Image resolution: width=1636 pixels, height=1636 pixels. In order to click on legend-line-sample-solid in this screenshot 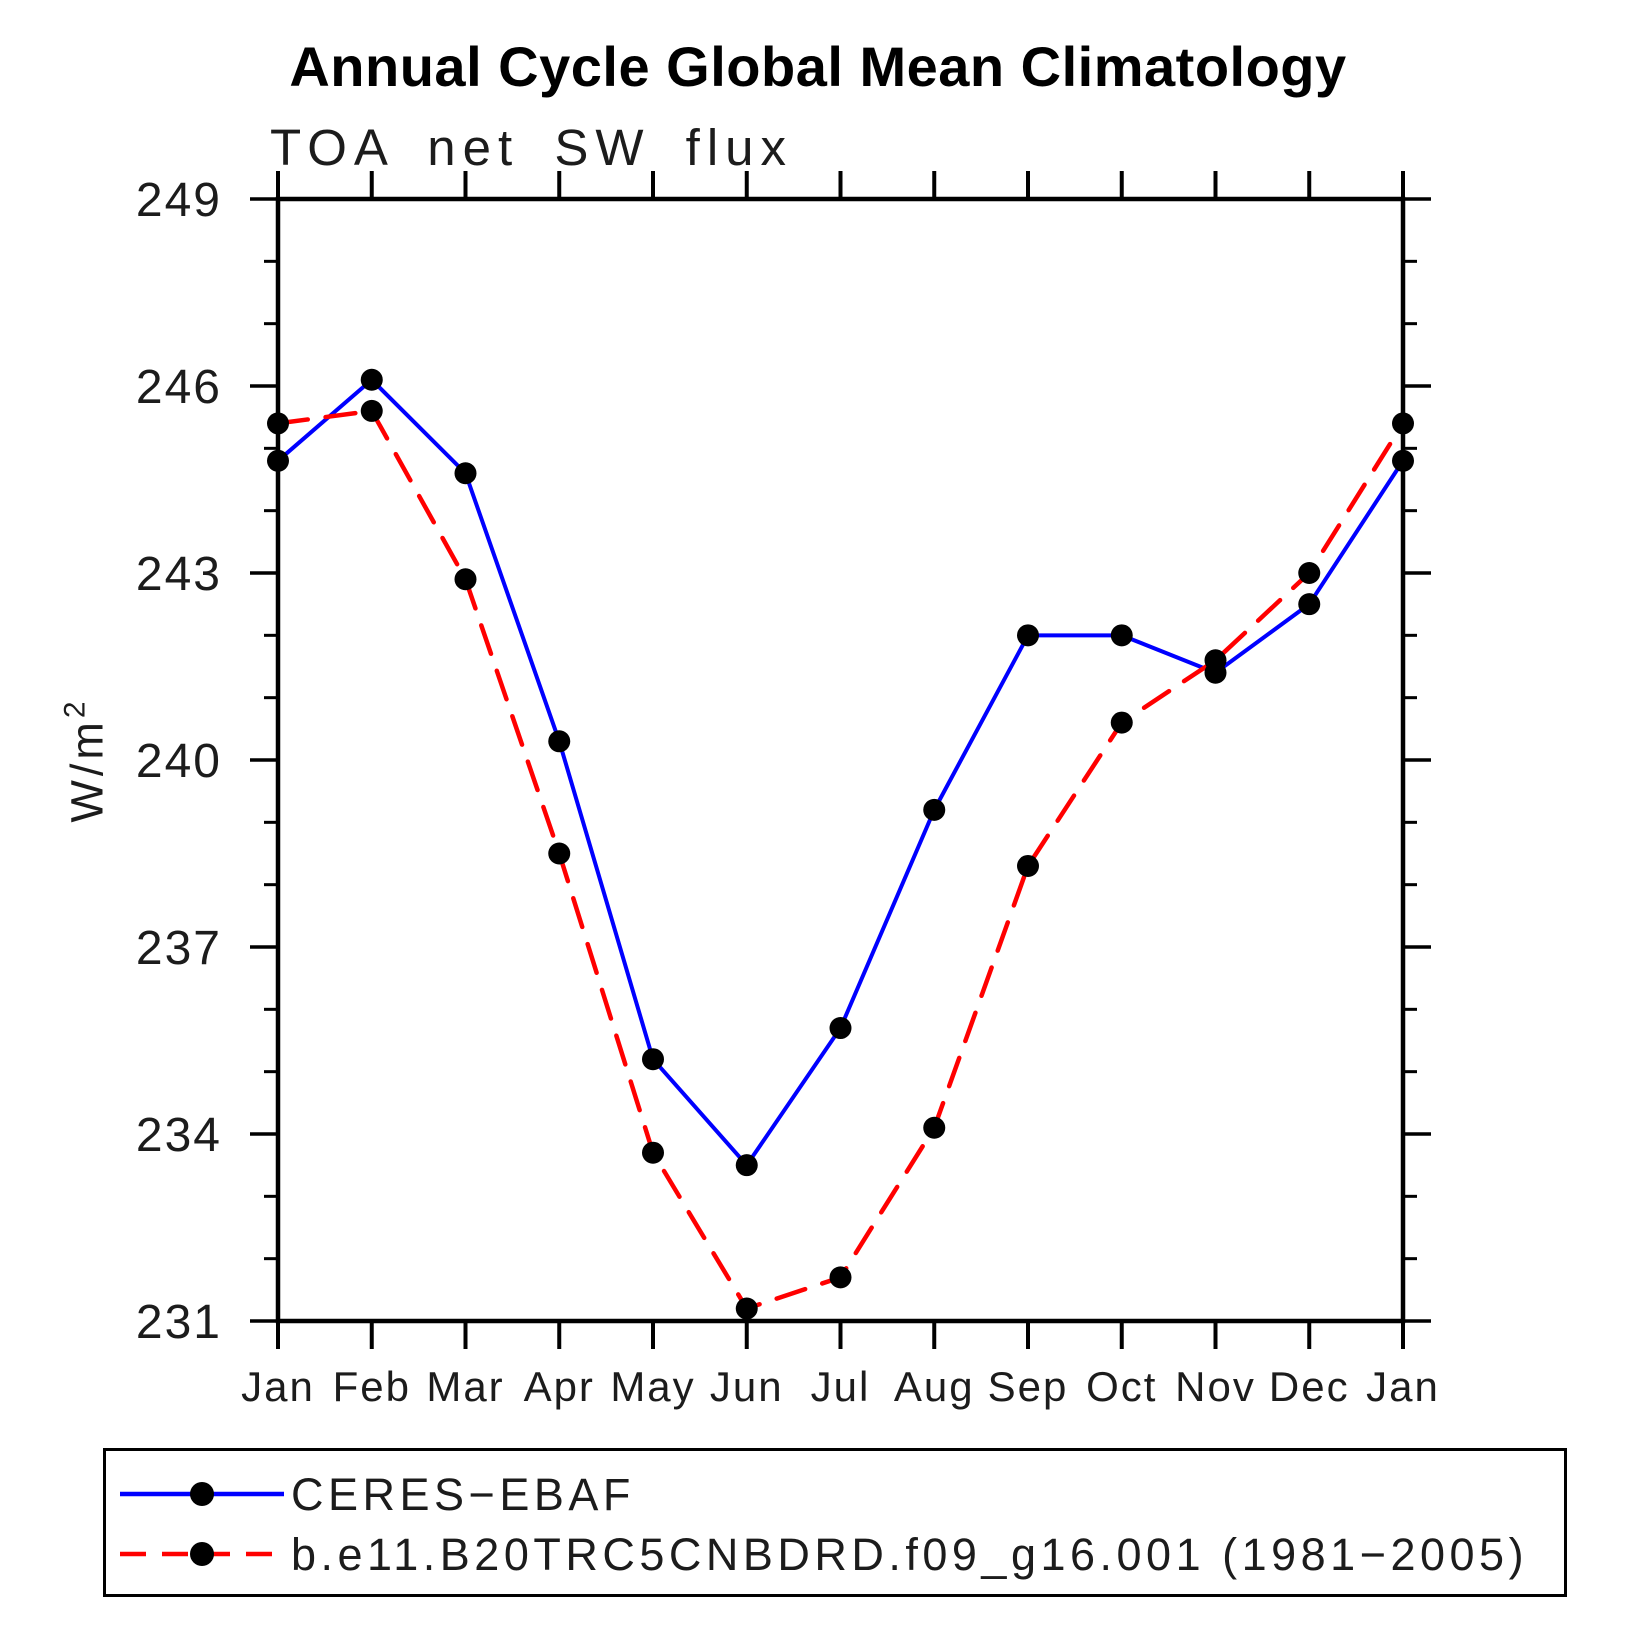, I will do `click(202, 1494)`.